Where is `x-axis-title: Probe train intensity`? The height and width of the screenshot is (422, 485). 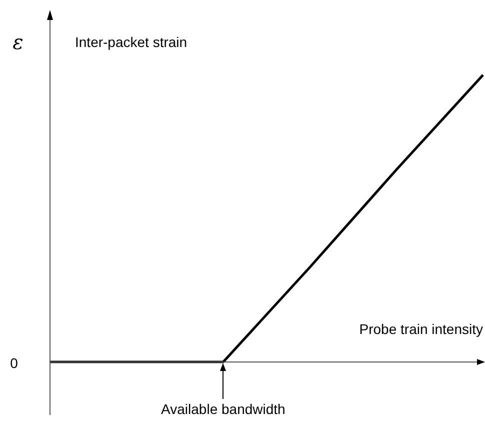 x-axis-title: Probe train intensity is located at coordinates (421, 328).